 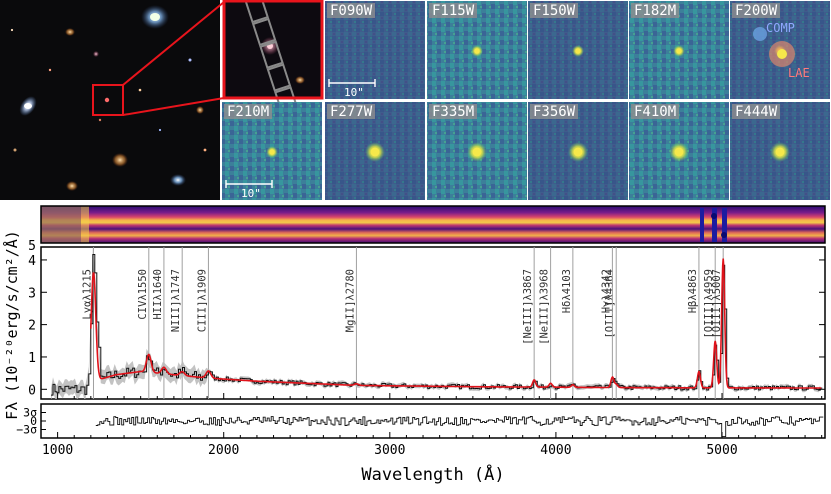 I want to click on x-axis-ticks: 1000 2000 3000 4000 5000, so click(x=432, y=425).